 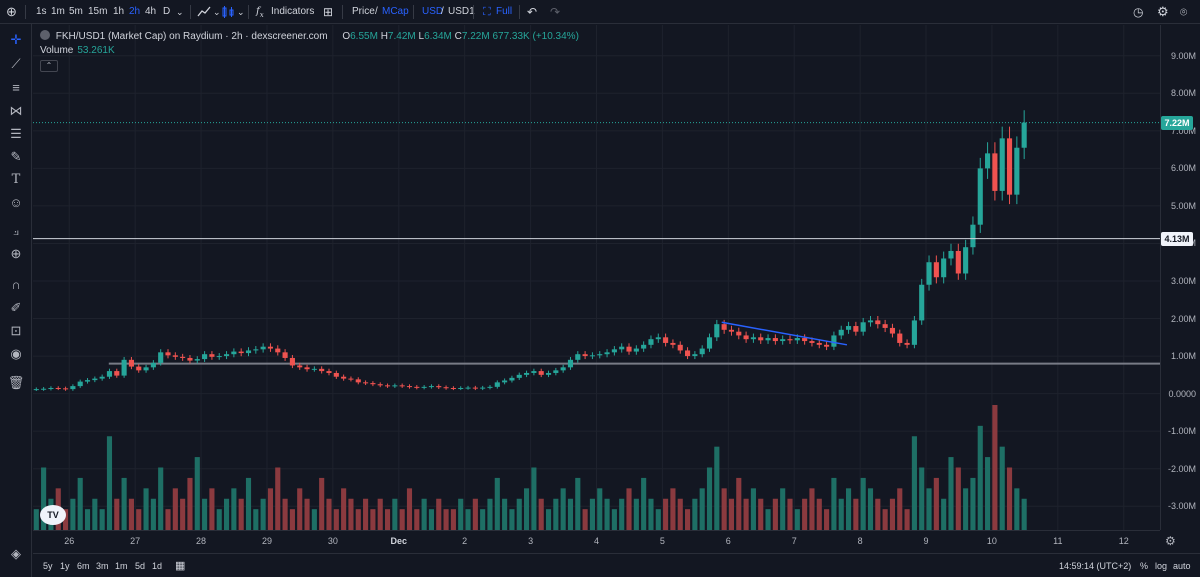 I want to click on fib-retracement-icon: ☰, so click(x=16, y=133).